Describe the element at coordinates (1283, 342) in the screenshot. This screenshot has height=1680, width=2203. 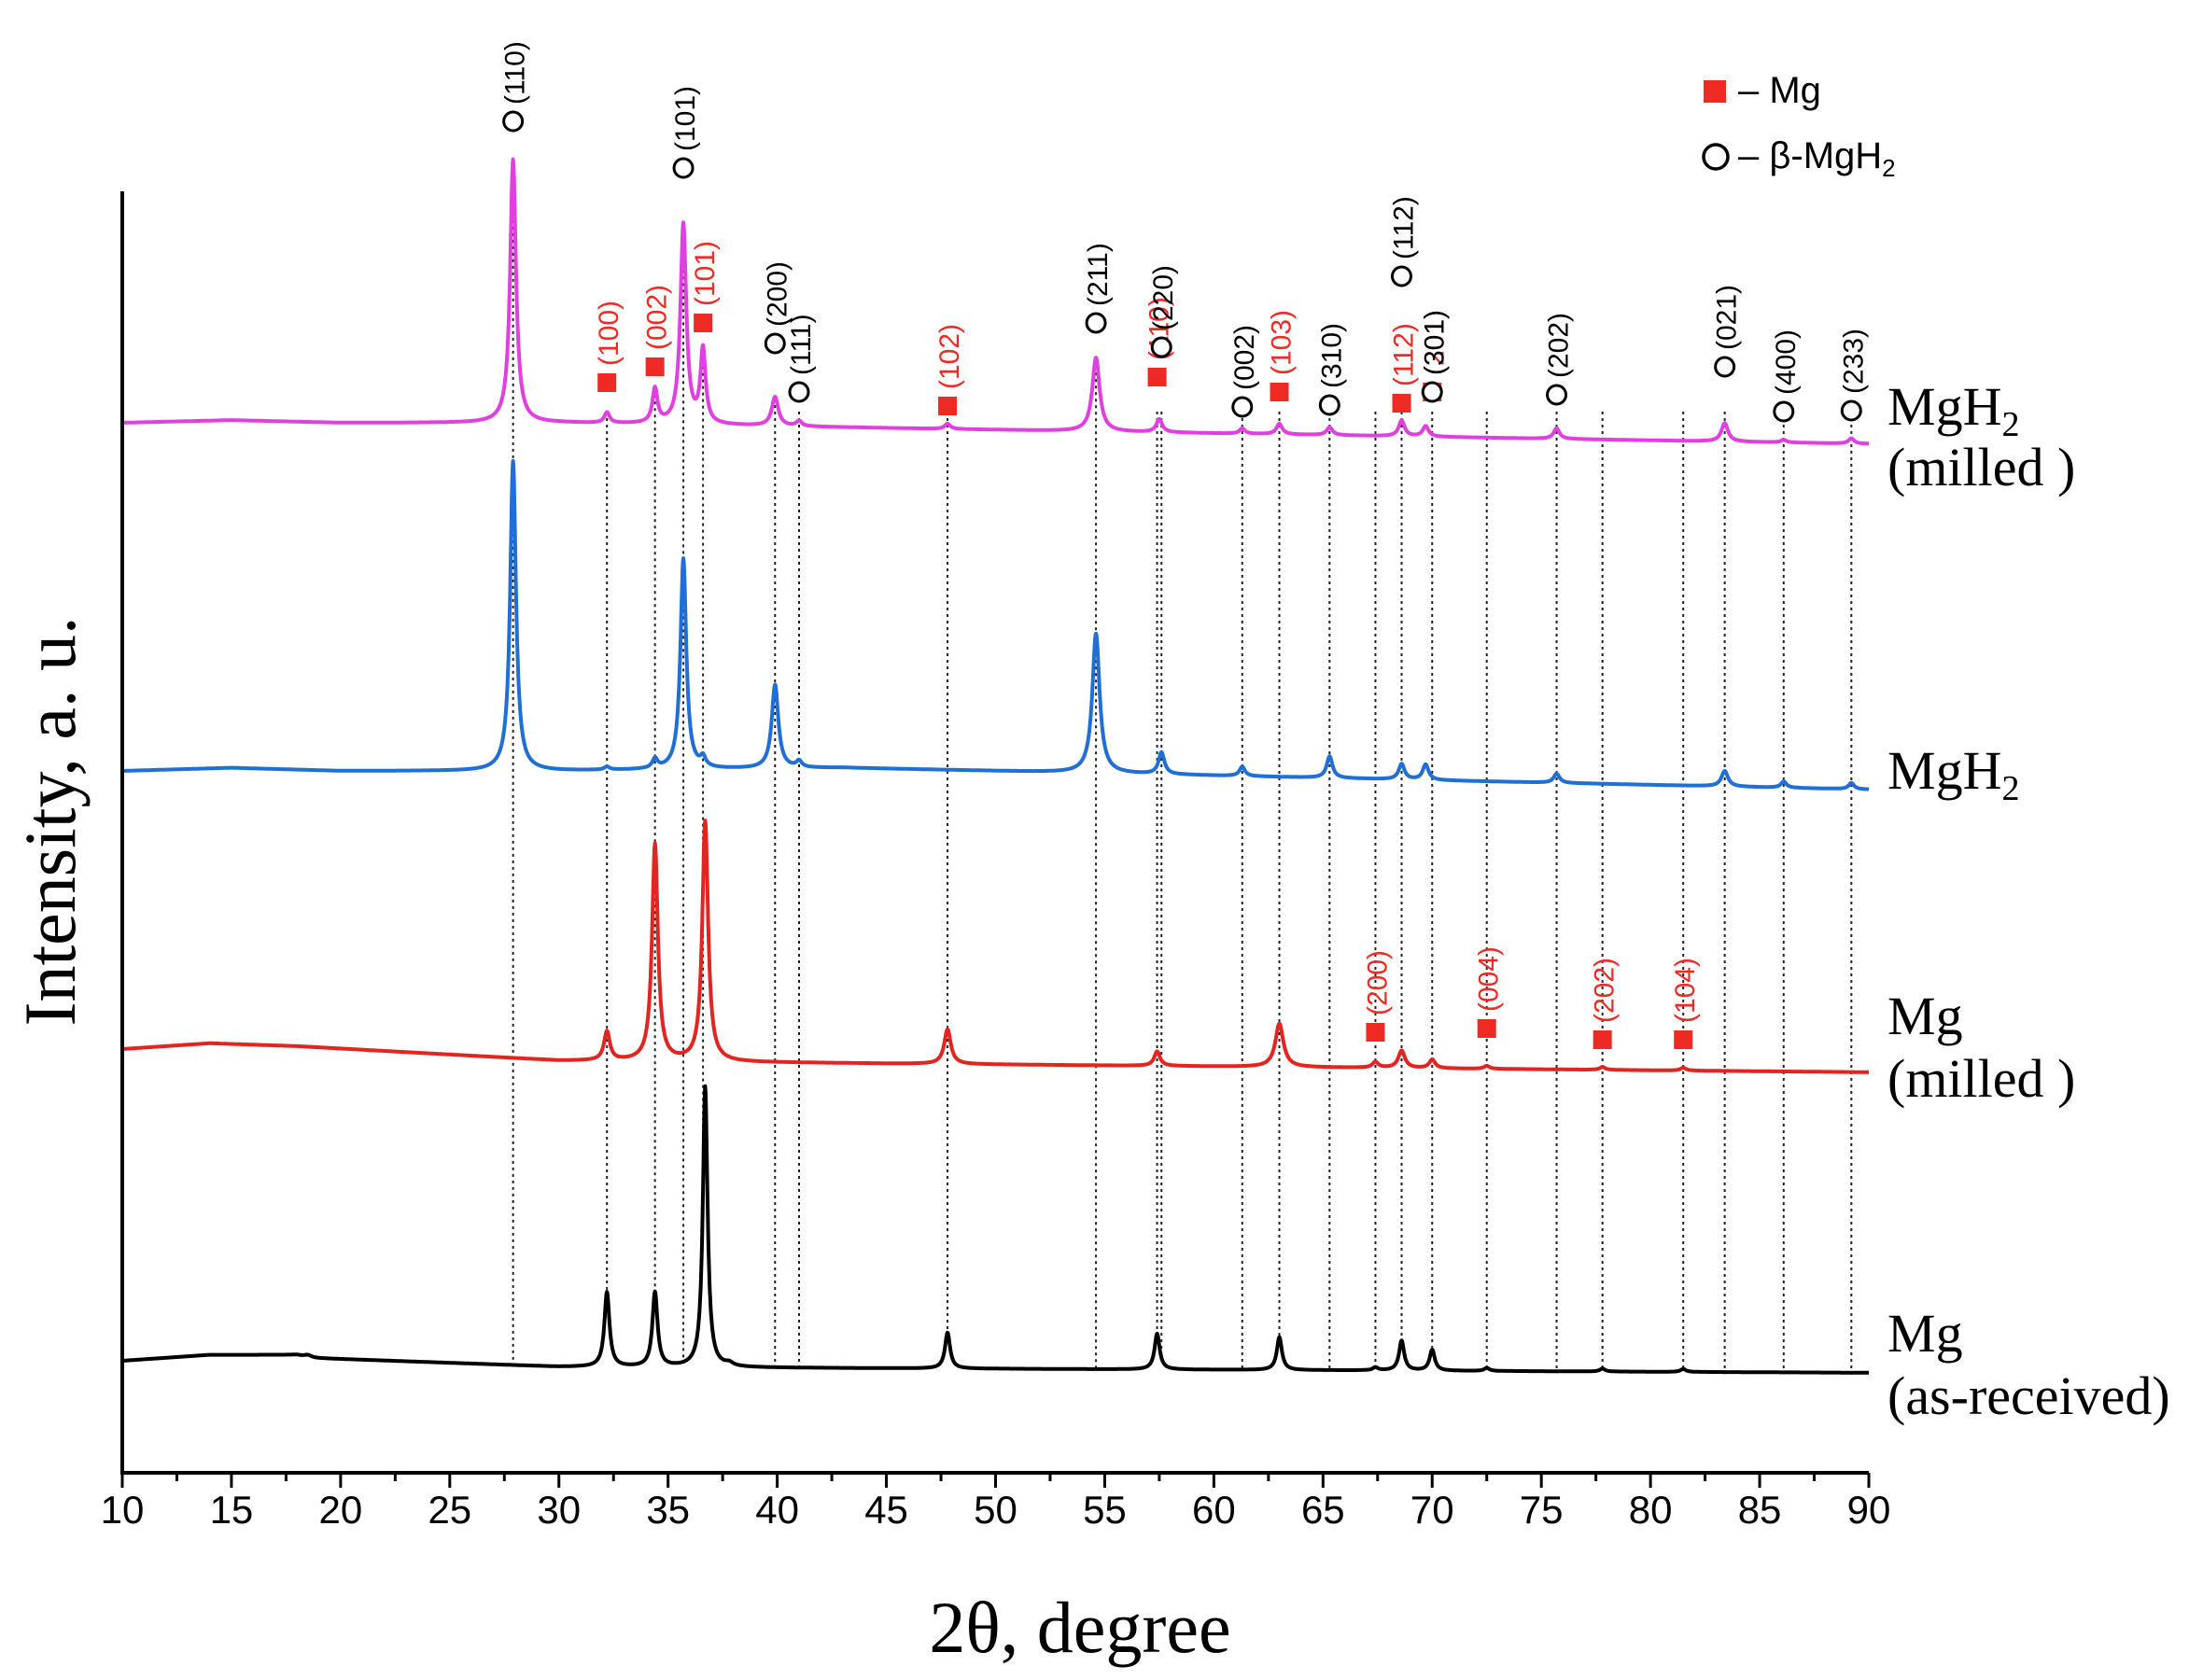
I see `hkl-label: (103)` at that location.